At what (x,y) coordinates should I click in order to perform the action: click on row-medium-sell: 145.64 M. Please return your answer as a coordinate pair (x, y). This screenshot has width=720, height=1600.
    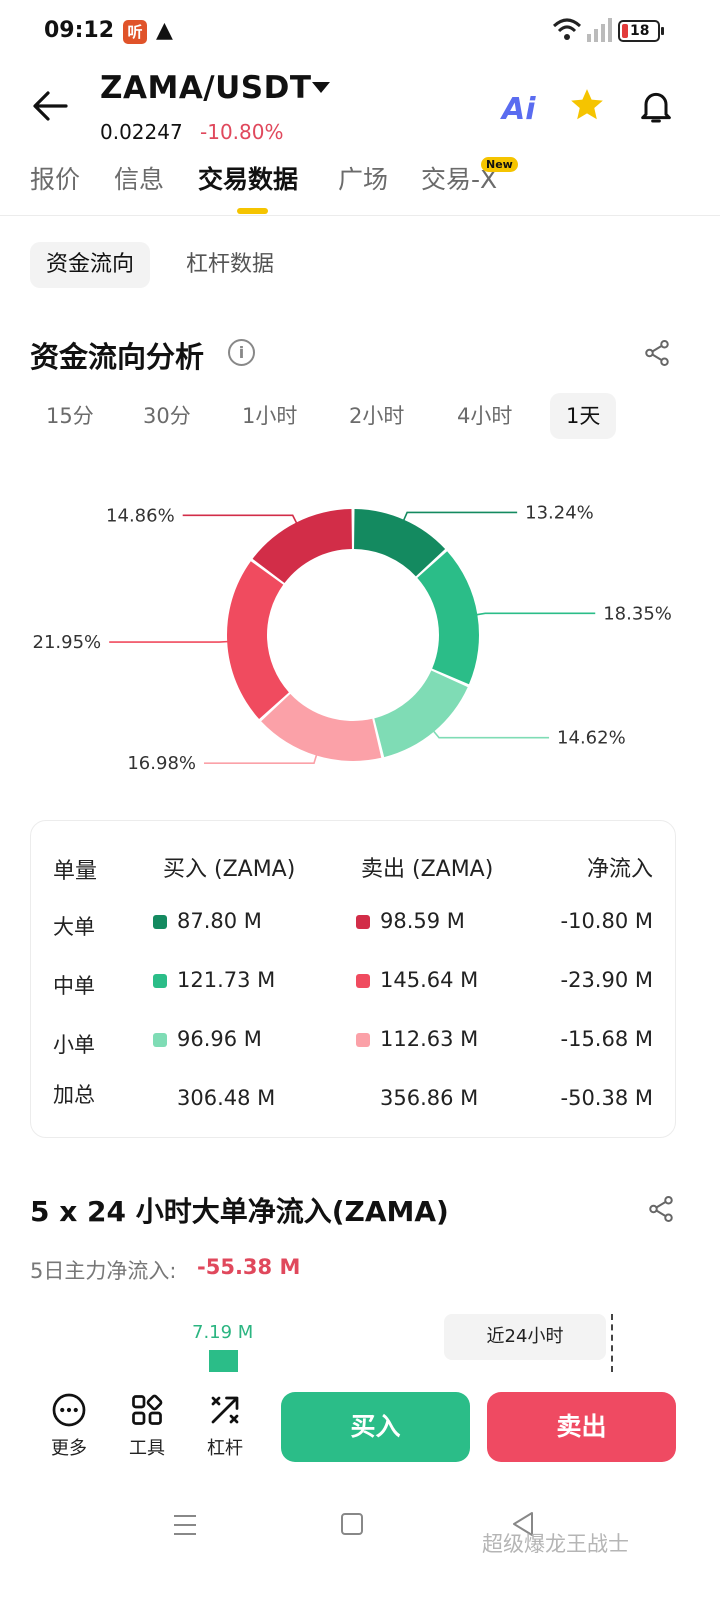
    Looking at the image, I should click on (417, 980).